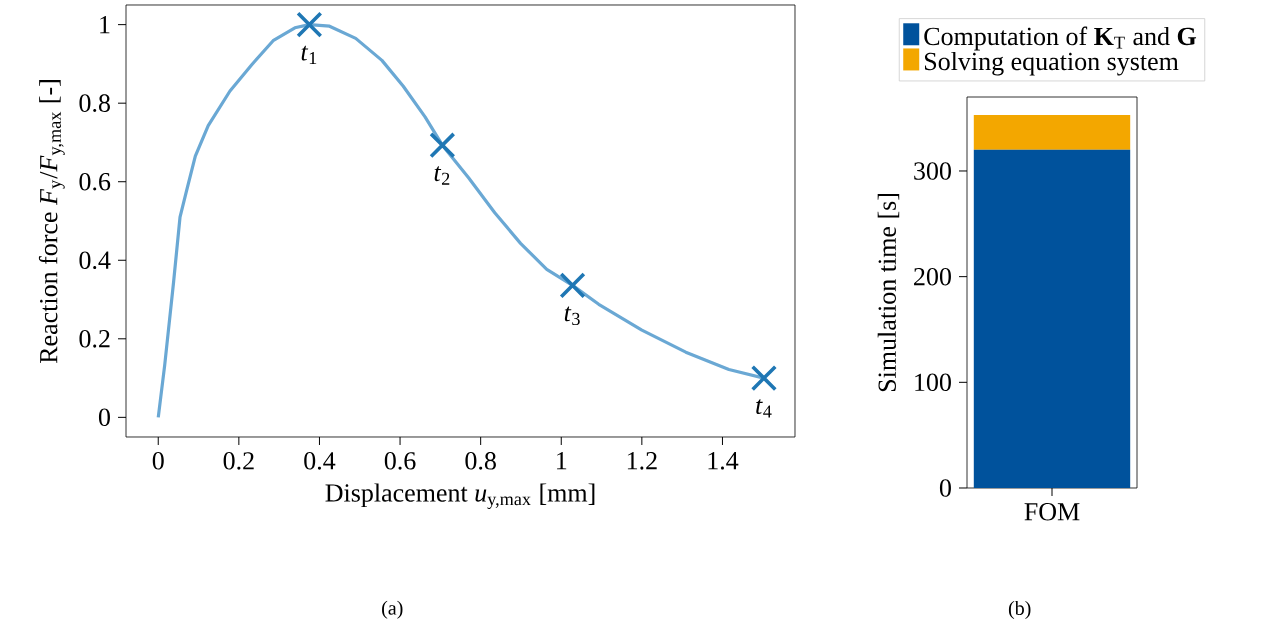 The height and width of the screenshot is (637, 1264). I want to click on x-tick-label: 0.4, so click(320, 461).